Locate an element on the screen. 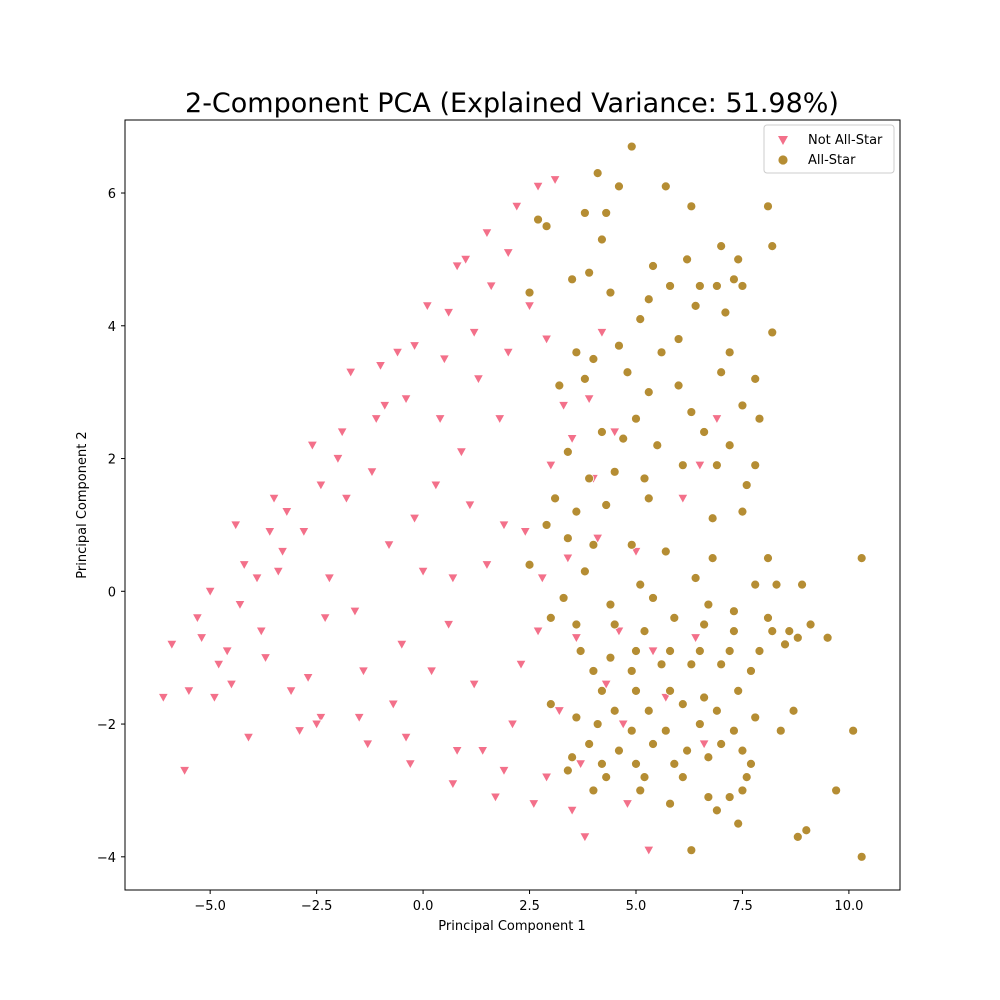 The width and height of the screenshot is (1000, 1000). y-tick-label: −4 is located at coordinates (106, 858).